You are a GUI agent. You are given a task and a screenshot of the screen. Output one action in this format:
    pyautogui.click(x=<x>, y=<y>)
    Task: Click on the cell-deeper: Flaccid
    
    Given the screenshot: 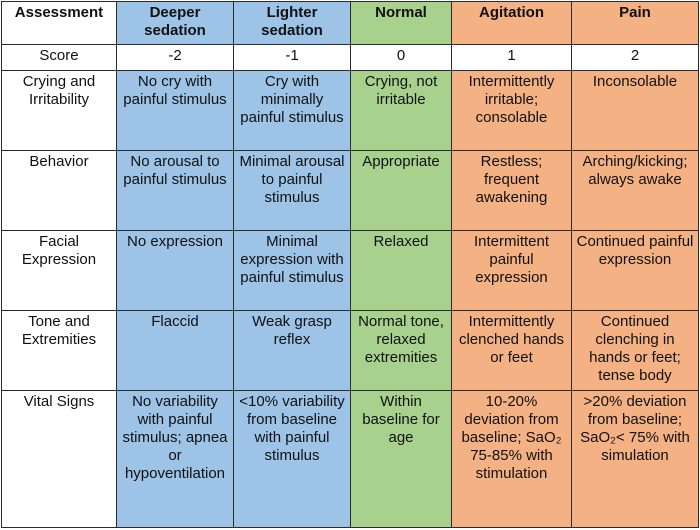 What is the action you would take?
    pyautogui.click(x=175, y=350)
    